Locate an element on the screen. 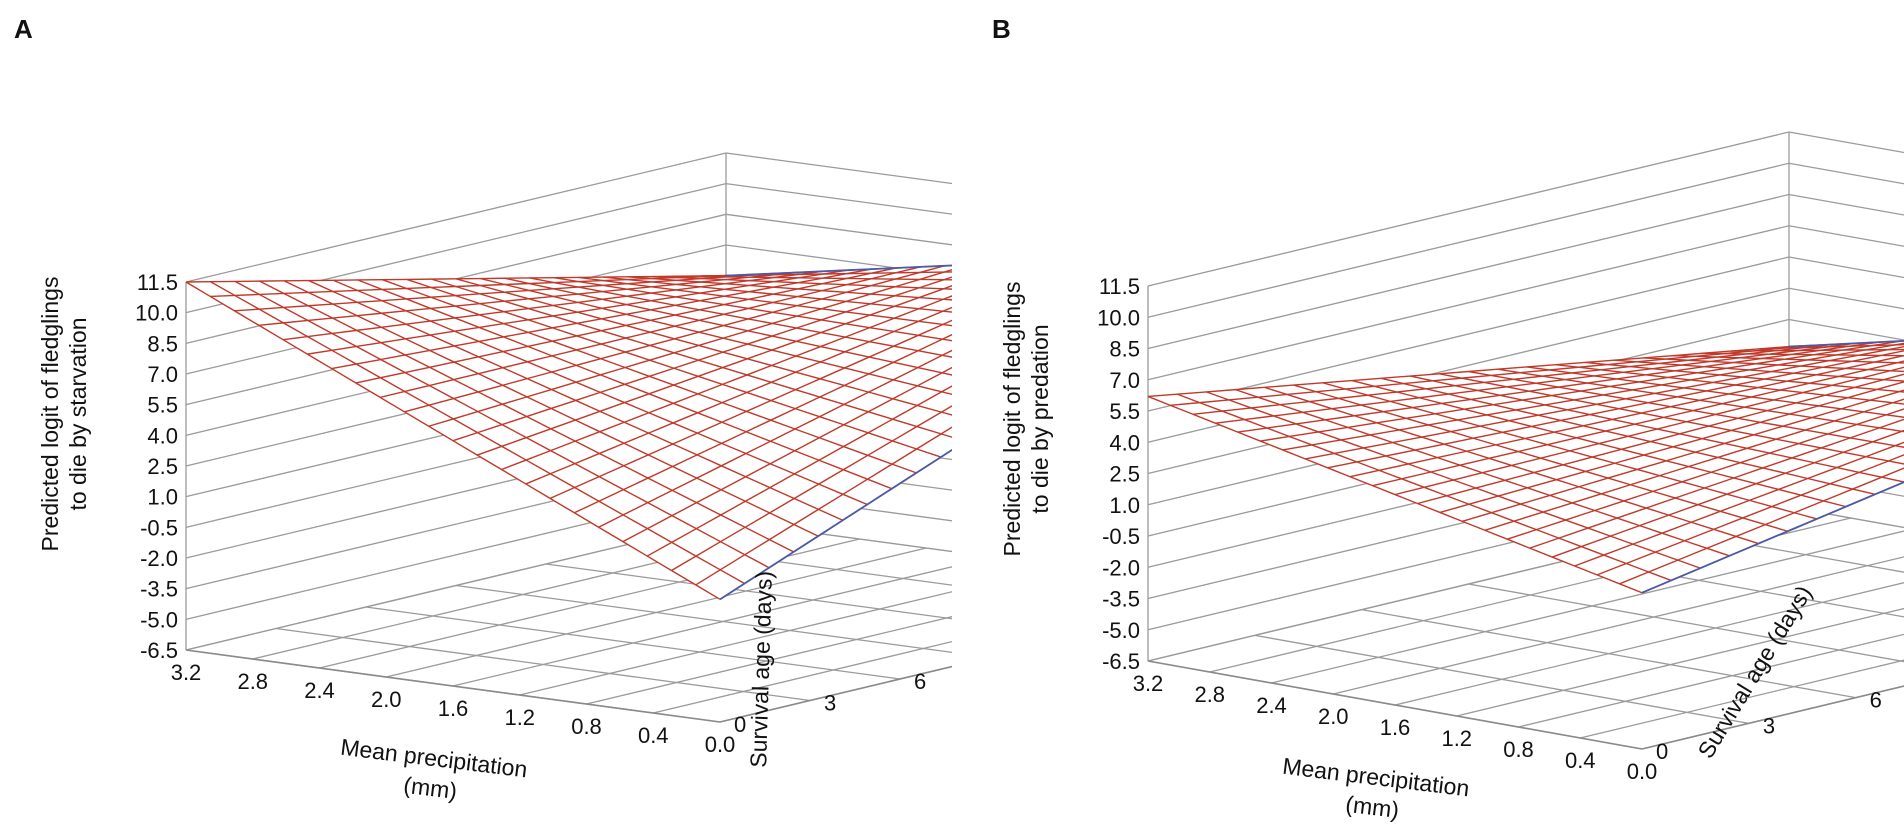 The height and width of the screenshot is (829, 1904). x-tick-label: 0.0 is located at coordinates (1642, 771).